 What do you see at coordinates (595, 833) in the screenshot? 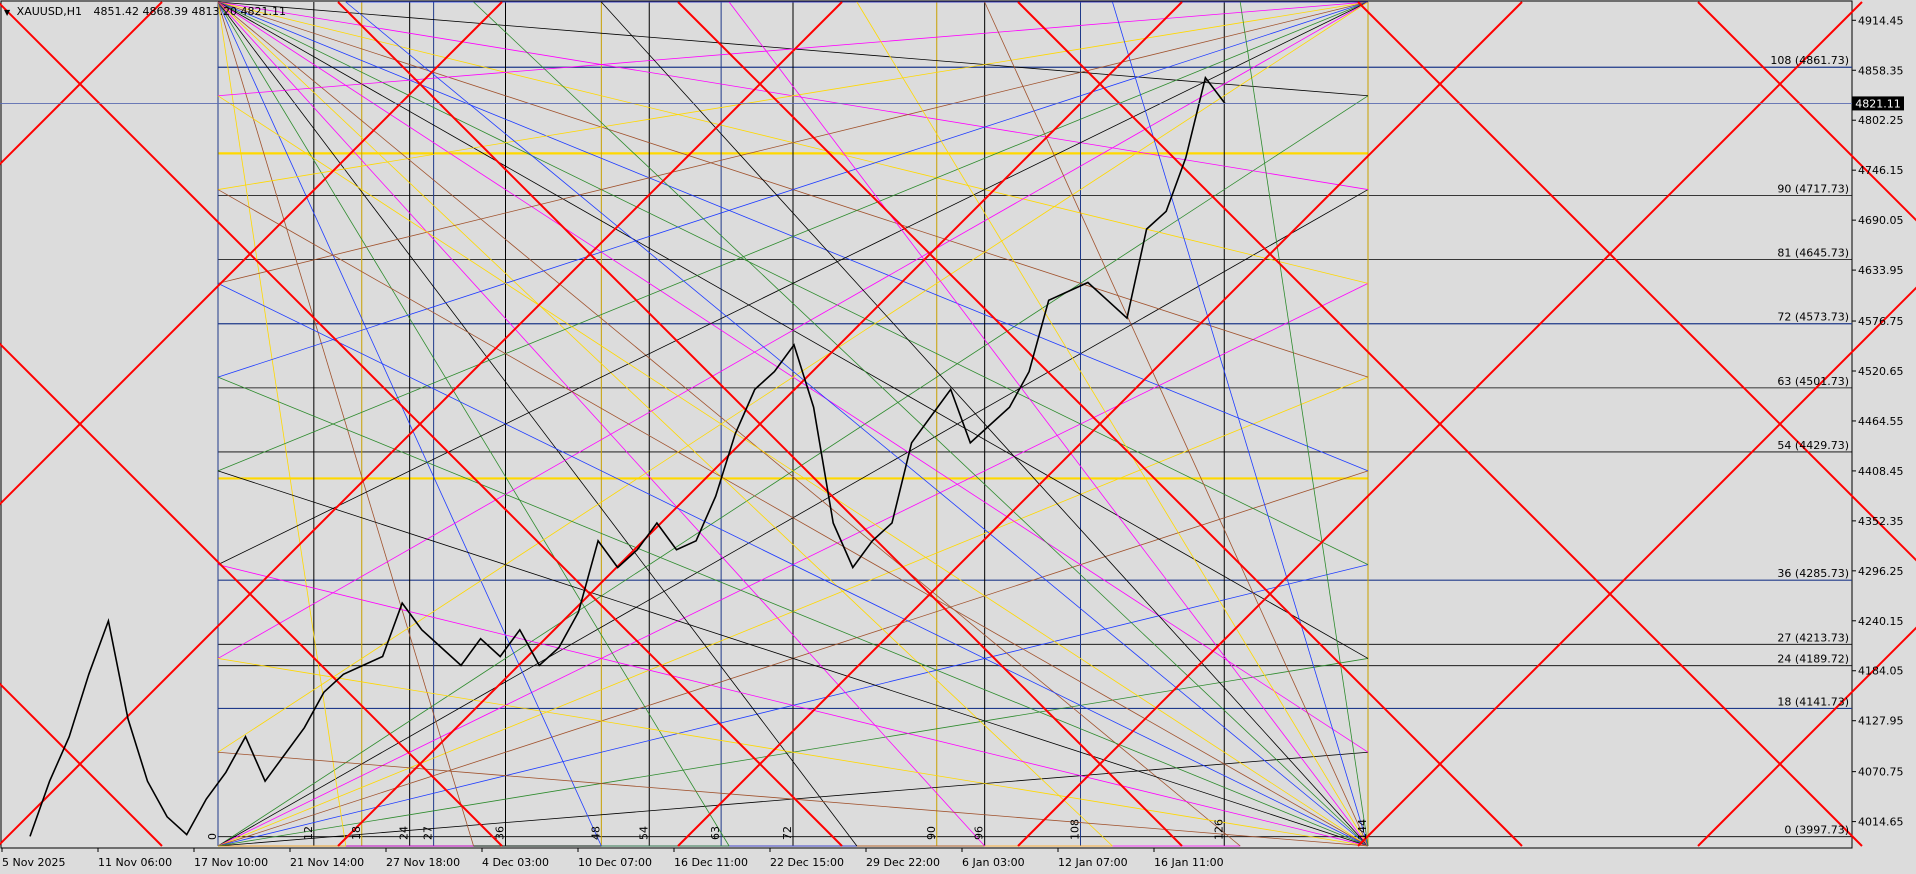
I see `time-division-label: 48` at bounding box center [595, 833].